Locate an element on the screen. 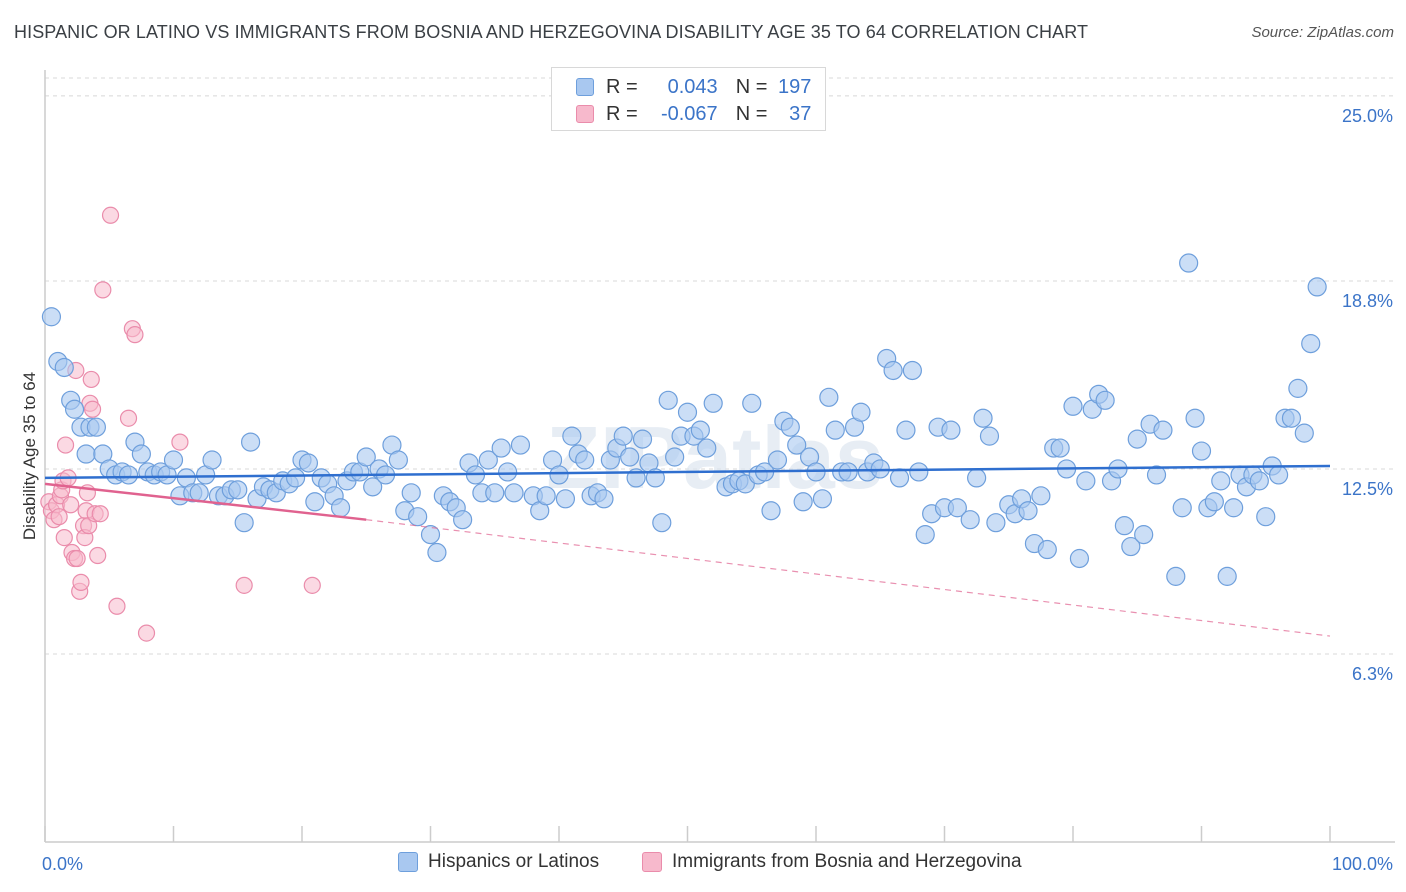 The width and height of the screenshot is (1406, 892). legend-r-value: 0.043 is located at coordinates (692, 86).